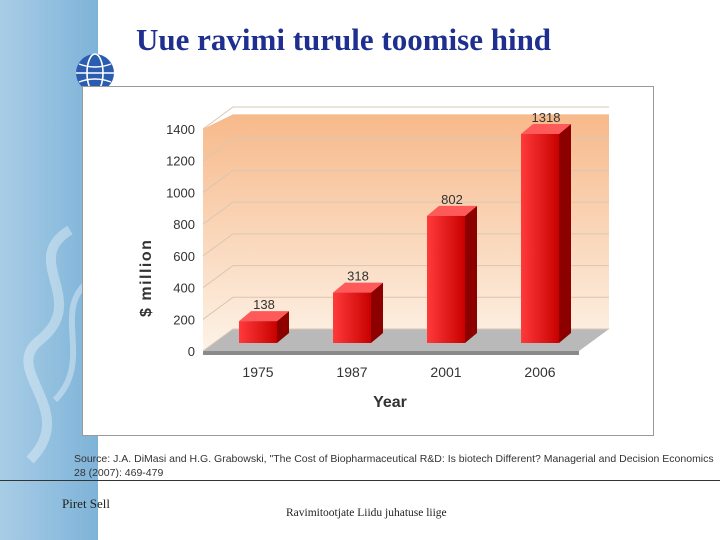 The width and height of the screenshot is (720, 540). I want to click on x-tick-label-1975: 1975, so click(257, 372).